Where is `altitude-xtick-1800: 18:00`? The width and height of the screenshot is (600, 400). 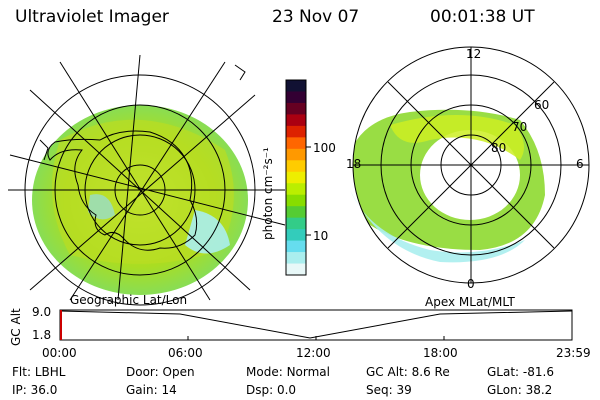
altitude-xtick-1800: 18:00 is located at coordinates (440, 353).